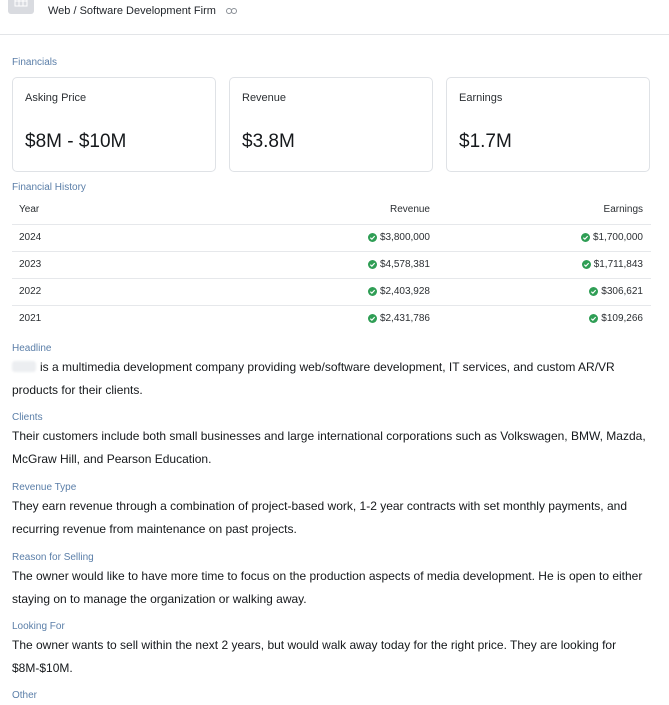 This screenshot has height=705, width=669. Describe the element at coordinates (481, 98) in the screenshot. I see `card-label: Earnings` at that location.